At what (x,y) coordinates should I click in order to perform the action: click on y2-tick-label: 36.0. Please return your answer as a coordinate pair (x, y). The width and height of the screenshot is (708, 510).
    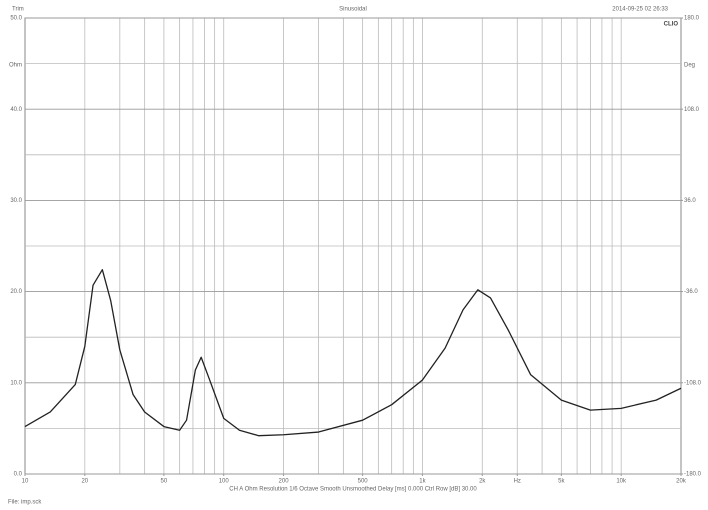
    Looking at the image, I should click on (690, 201).